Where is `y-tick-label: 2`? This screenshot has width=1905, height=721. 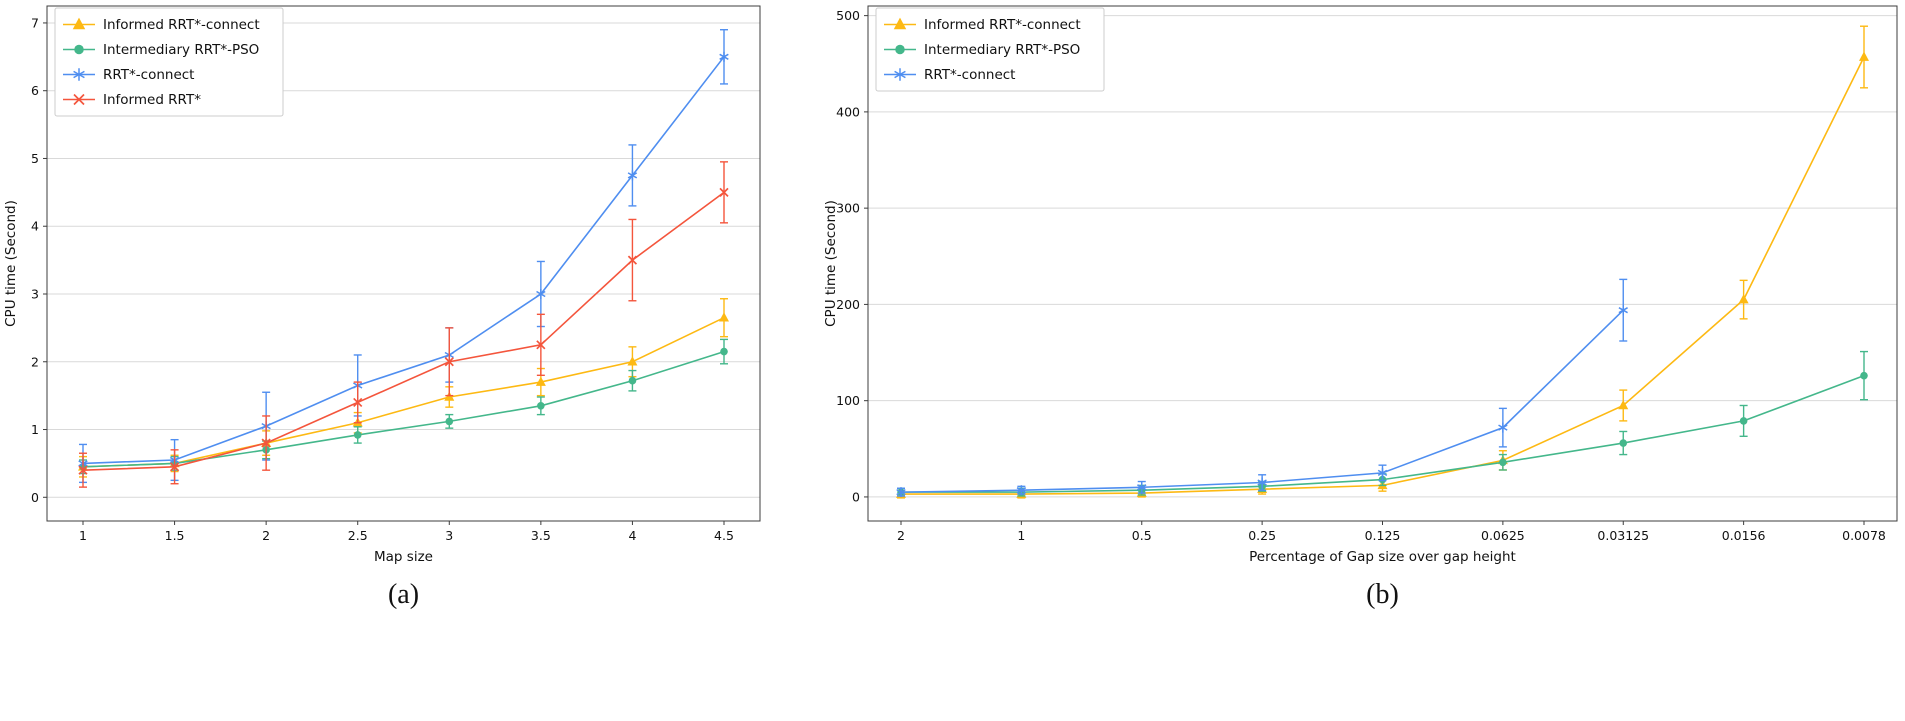
y-tick-label: 2 is located at coordinates (35, 361).